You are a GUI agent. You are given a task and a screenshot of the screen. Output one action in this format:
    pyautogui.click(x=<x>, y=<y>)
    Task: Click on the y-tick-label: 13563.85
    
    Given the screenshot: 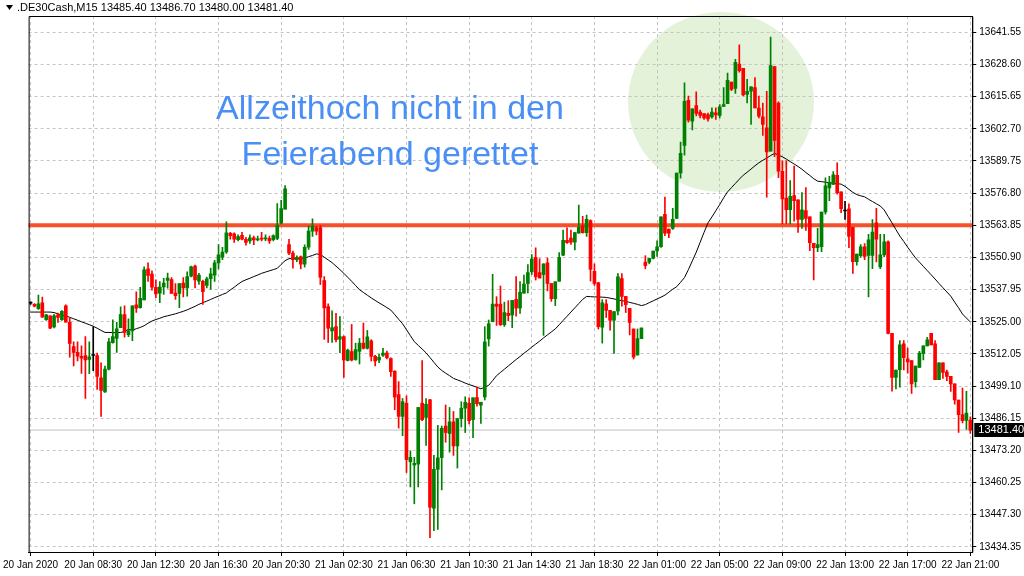 What is the action you would take?
    pyautogui.click(x=1000, y=225)
    